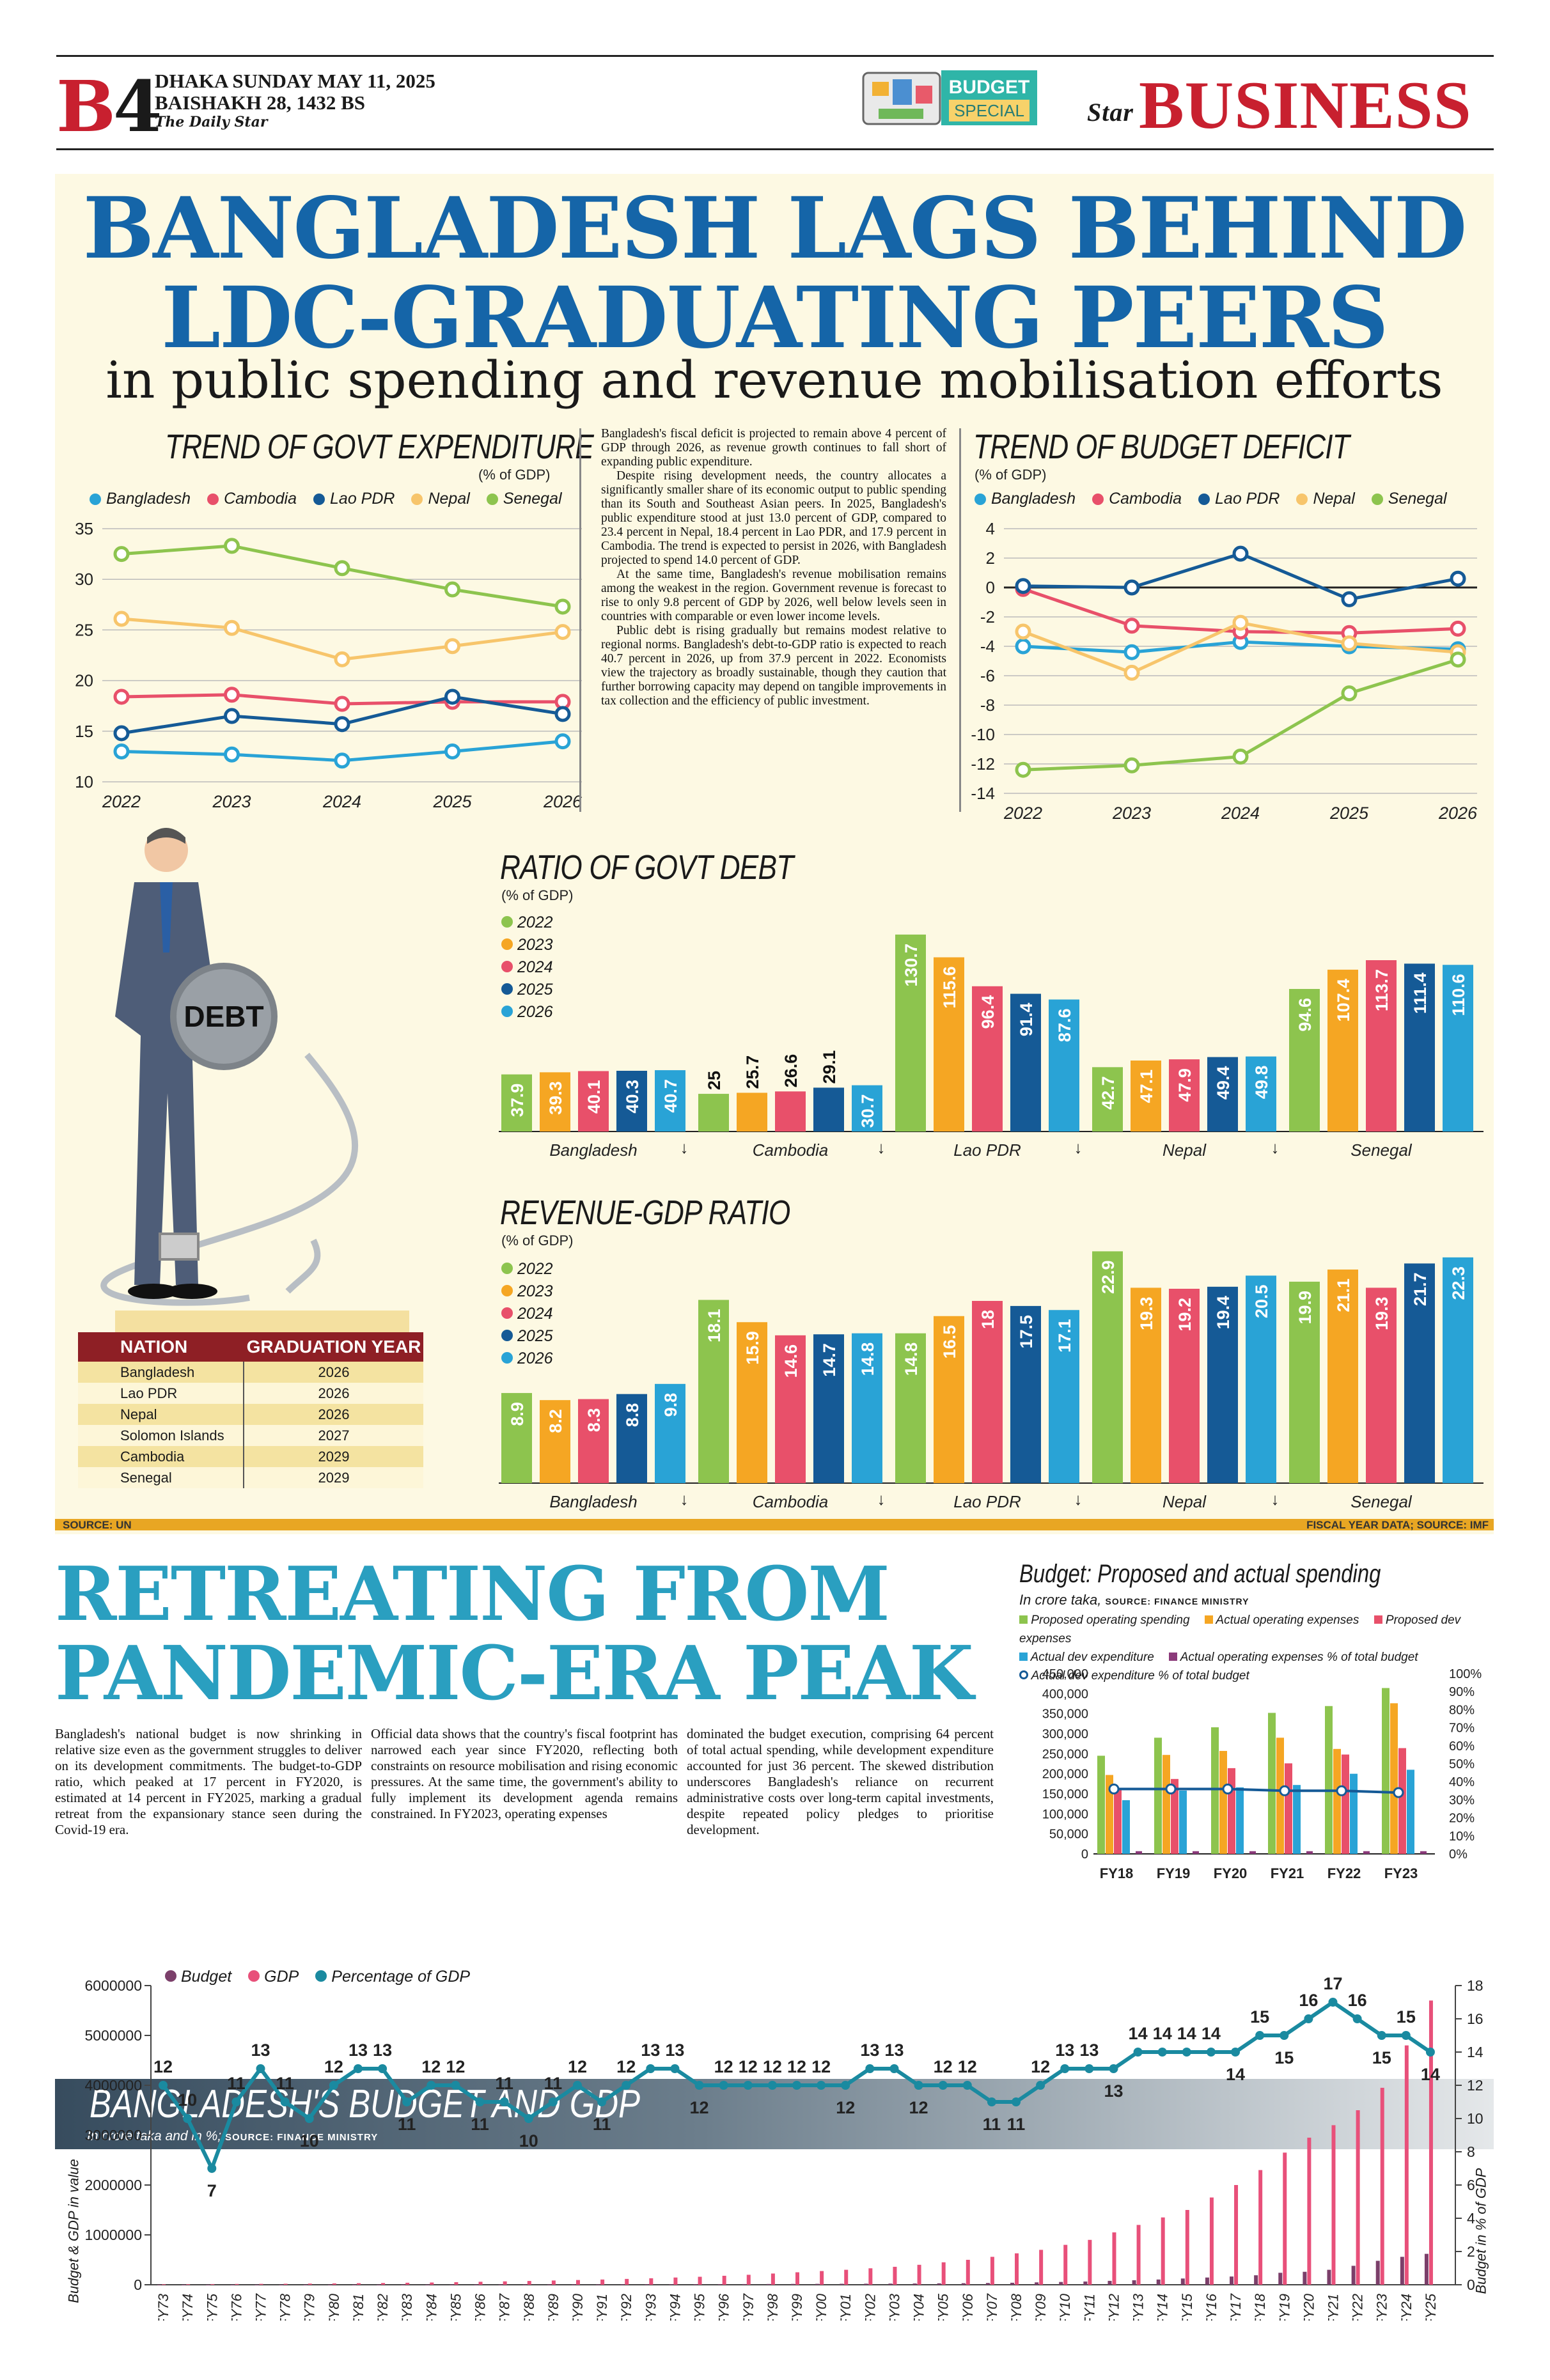  What do you see at coordinates (1458, 813) in the screenshot?
I see `x-tick-label: 2026` at bounding box center [1458, 813].